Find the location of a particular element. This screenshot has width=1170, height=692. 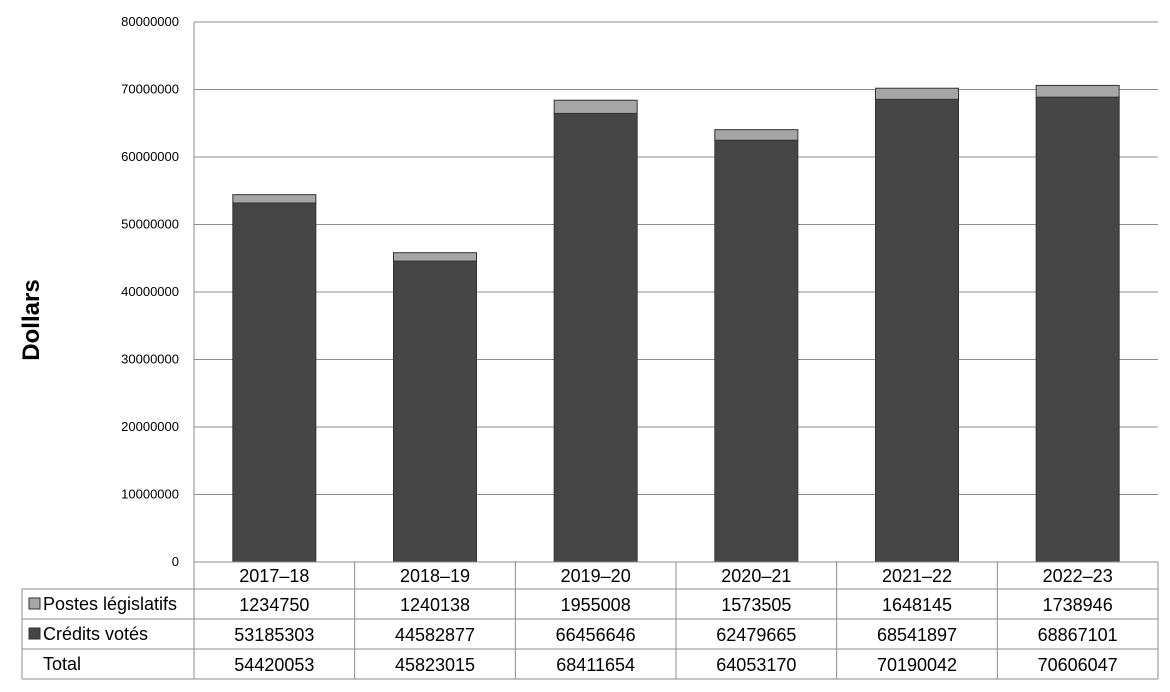

y-axis-title-container: Dollars is located at coordinates (32, 320).